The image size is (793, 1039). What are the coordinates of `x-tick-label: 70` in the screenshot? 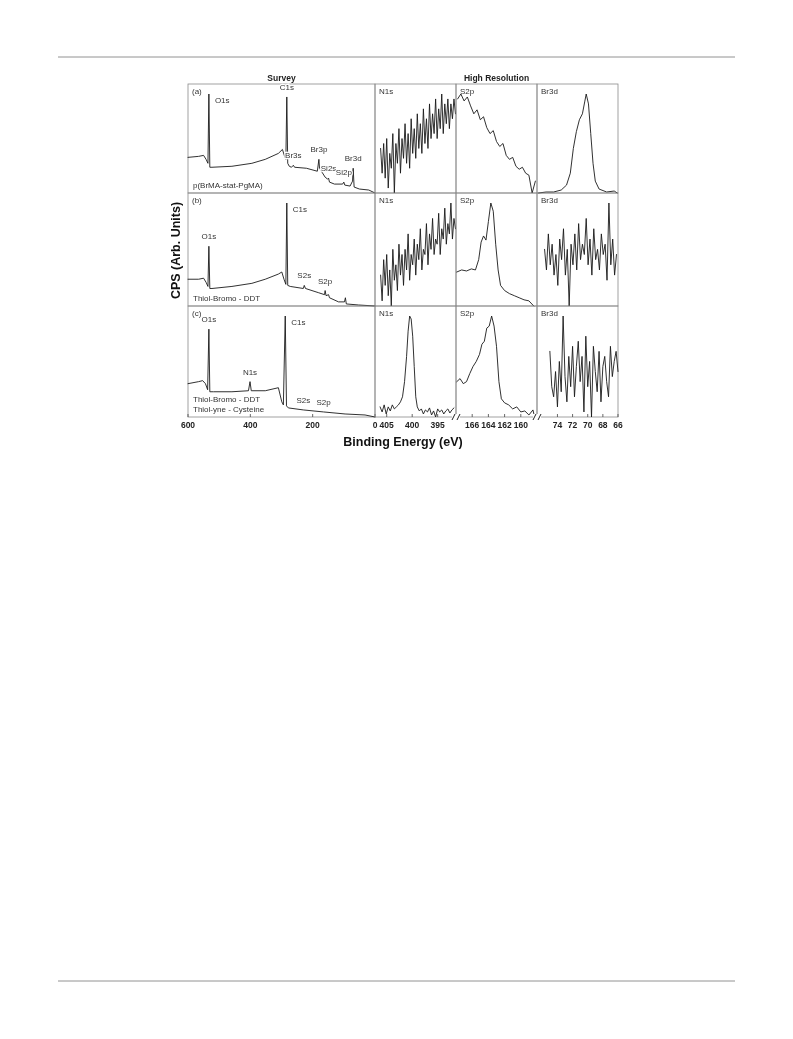 It's located at (587, 425).